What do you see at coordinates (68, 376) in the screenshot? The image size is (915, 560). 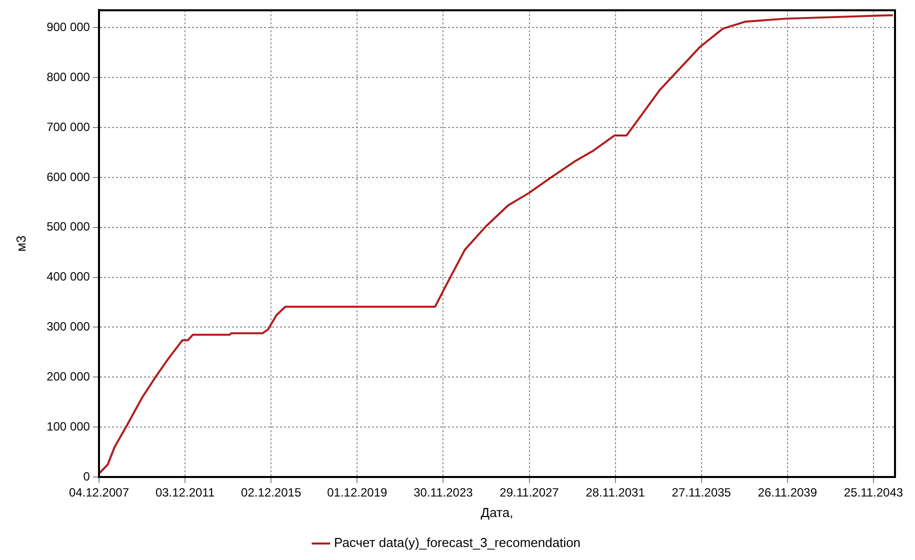 I see `y-tick-label: 200 000` at bounding box center [68, 376].